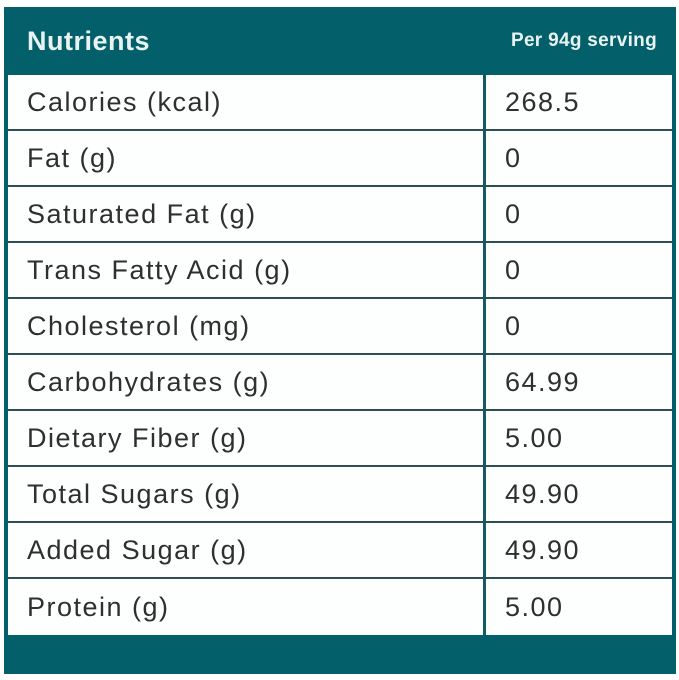 This screenshot has width=679, height=680. I want to click on serving-size-label: Per 94g serving, so click(583, 40).